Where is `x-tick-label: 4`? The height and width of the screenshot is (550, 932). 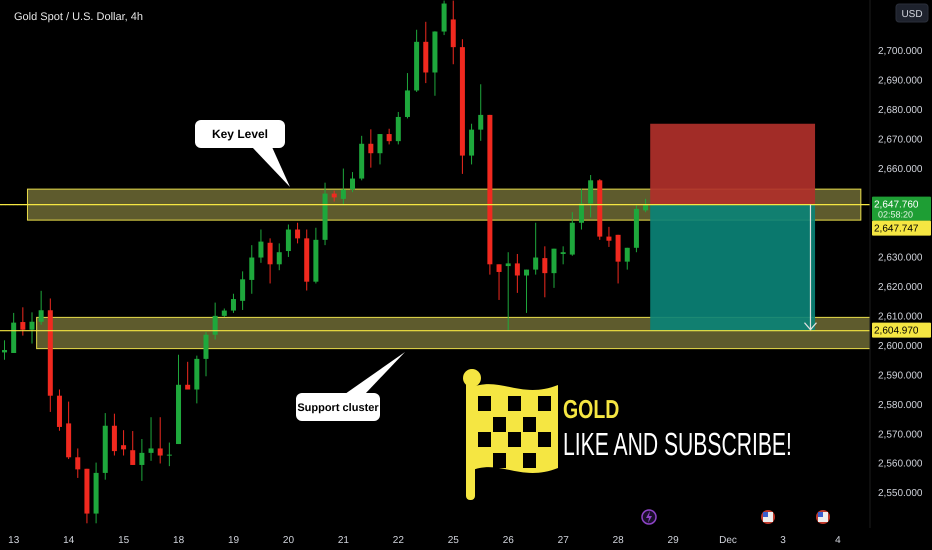 x-tick-label: 4 is located at coordinates (838, 540).